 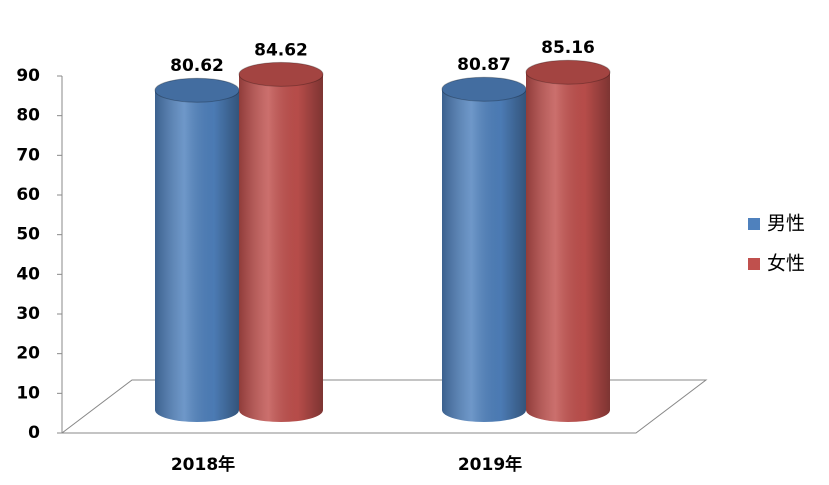 I want to click on value-label: 80.87, so click(x=484, y=65).